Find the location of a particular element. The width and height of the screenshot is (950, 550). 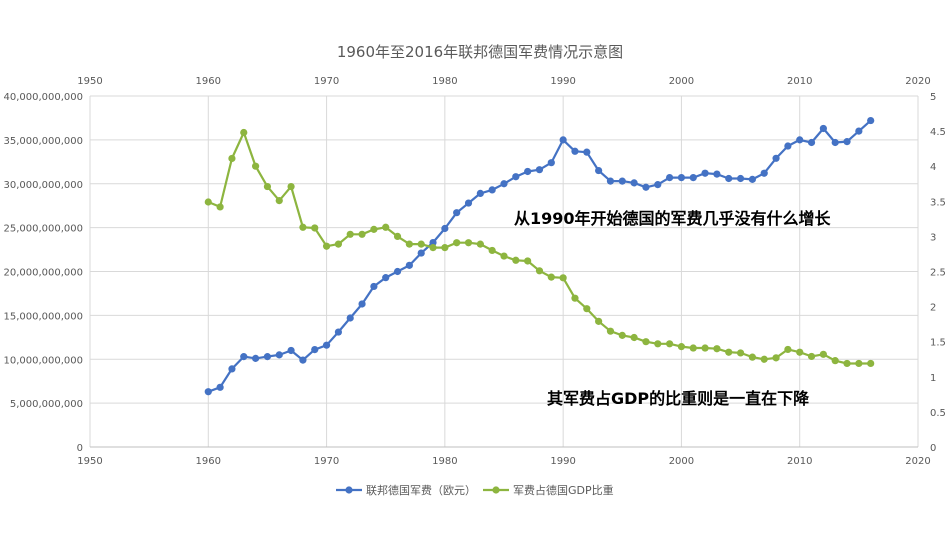

y-right-tick-label: 5 is located at coordinates (933, 97).